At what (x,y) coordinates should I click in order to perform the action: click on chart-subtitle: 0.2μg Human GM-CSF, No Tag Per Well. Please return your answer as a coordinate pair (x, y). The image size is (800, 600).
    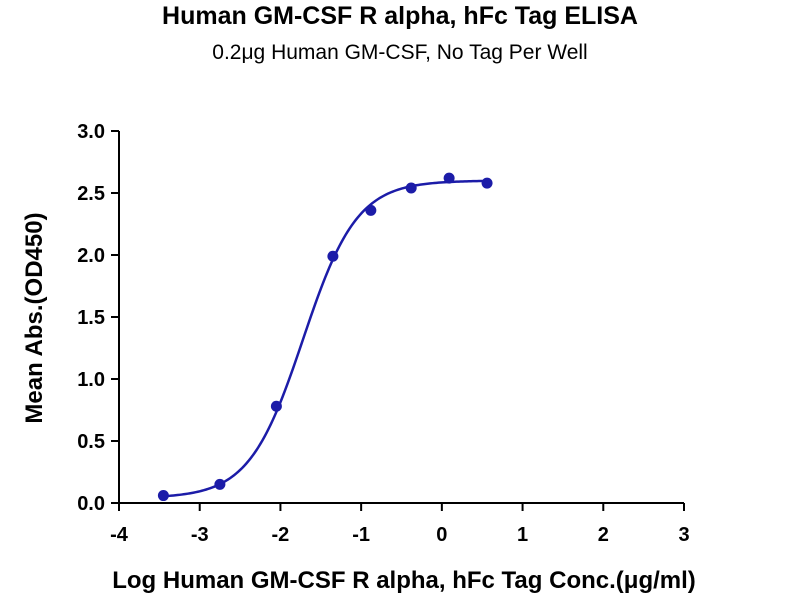
    Looking at the image, I should click on (399, 52).